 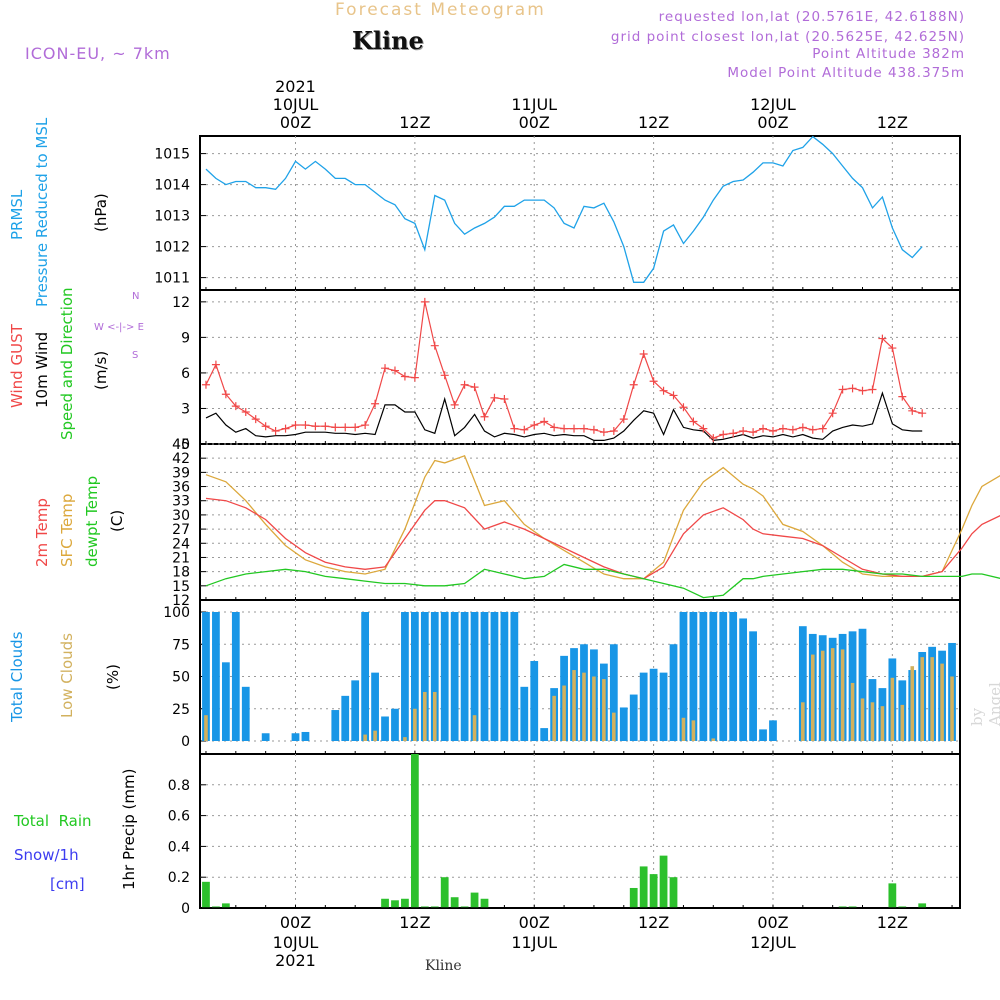 What do you see at coordinates (534, 104) in the screenshot?
I see `top-day-label: 11JUL` at bounding box center [534, 104].